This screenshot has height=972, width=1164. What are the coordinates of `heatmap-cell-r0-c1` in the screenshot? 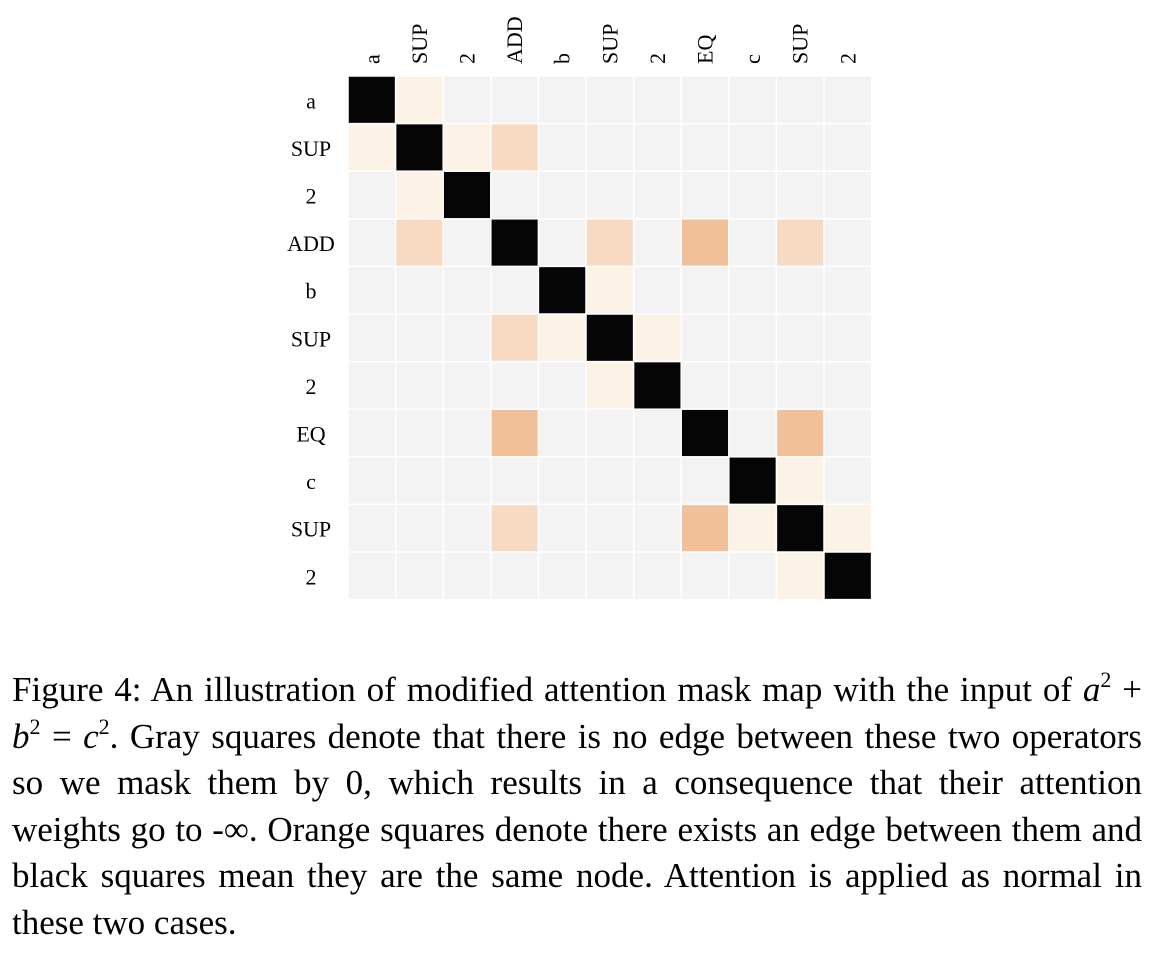 It's located at (419, 99).